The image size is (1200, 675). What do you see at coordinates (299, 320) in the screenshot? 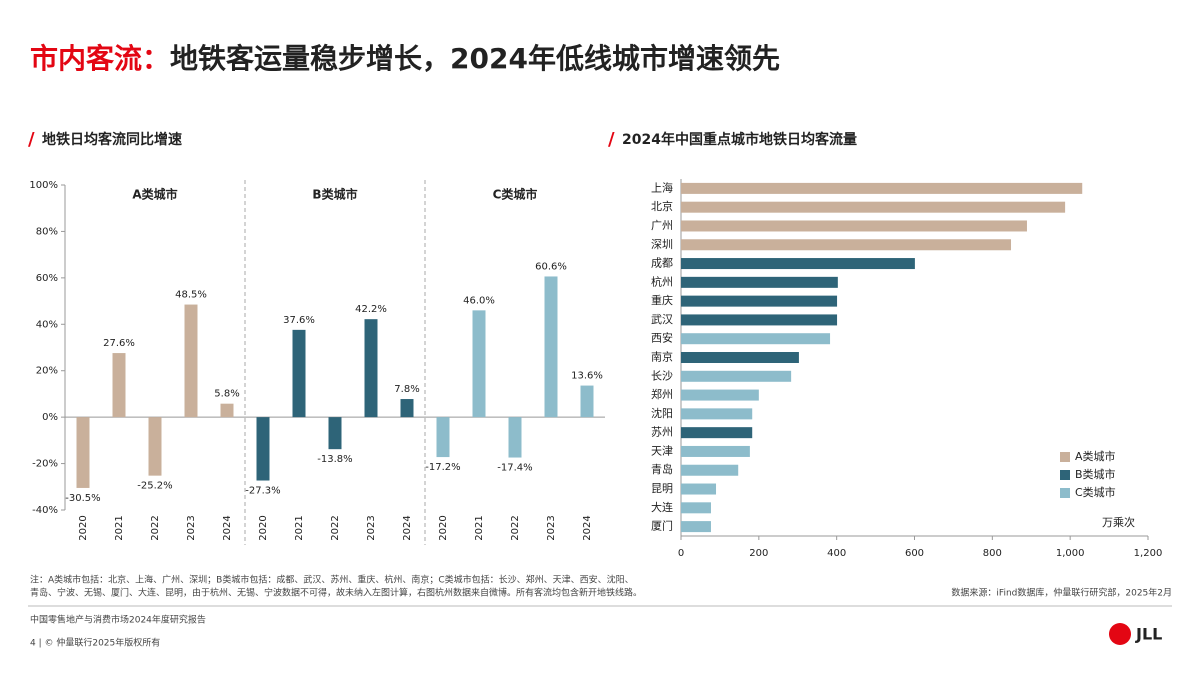
I see `value-label: 37.6%` at bounding box center [299, 320].